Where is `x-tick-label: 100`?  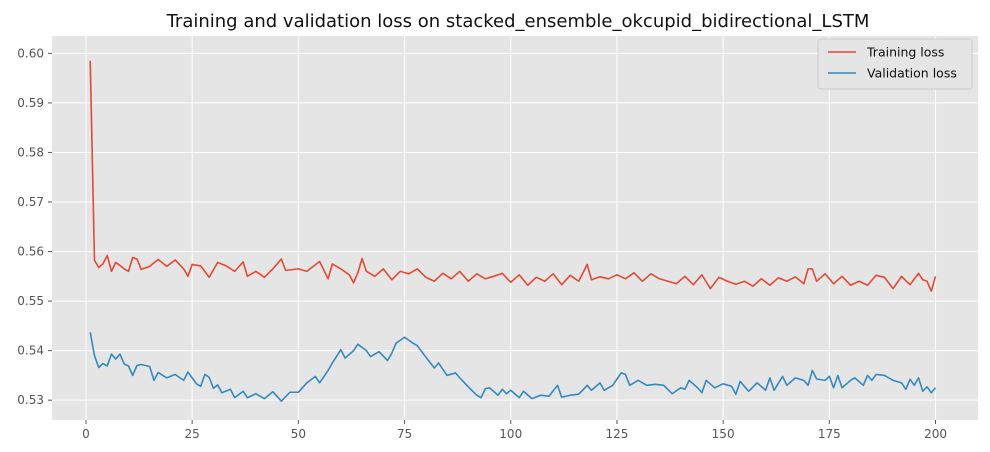 x-tick-label: 100 is located at coordinates (510, 434).